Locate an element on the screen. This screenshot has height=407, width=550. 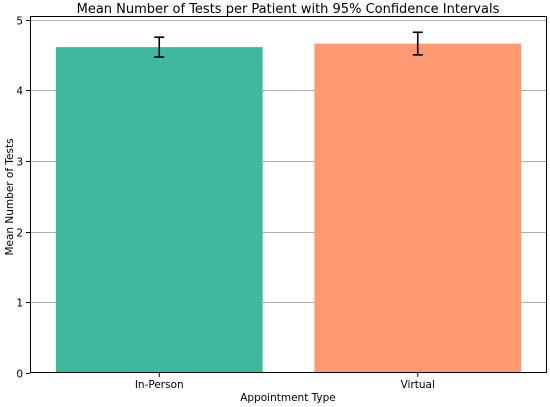
ytick-label-5: 5 is located at coordinates (19, 22).